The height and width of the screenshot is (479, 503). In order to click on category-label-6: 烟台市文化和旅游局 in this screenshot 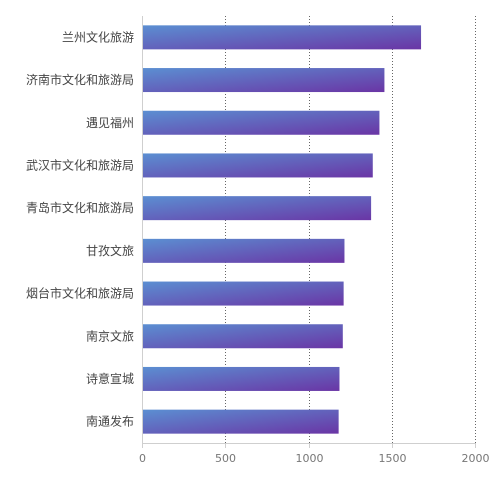, I will do `click(80, 293)`.